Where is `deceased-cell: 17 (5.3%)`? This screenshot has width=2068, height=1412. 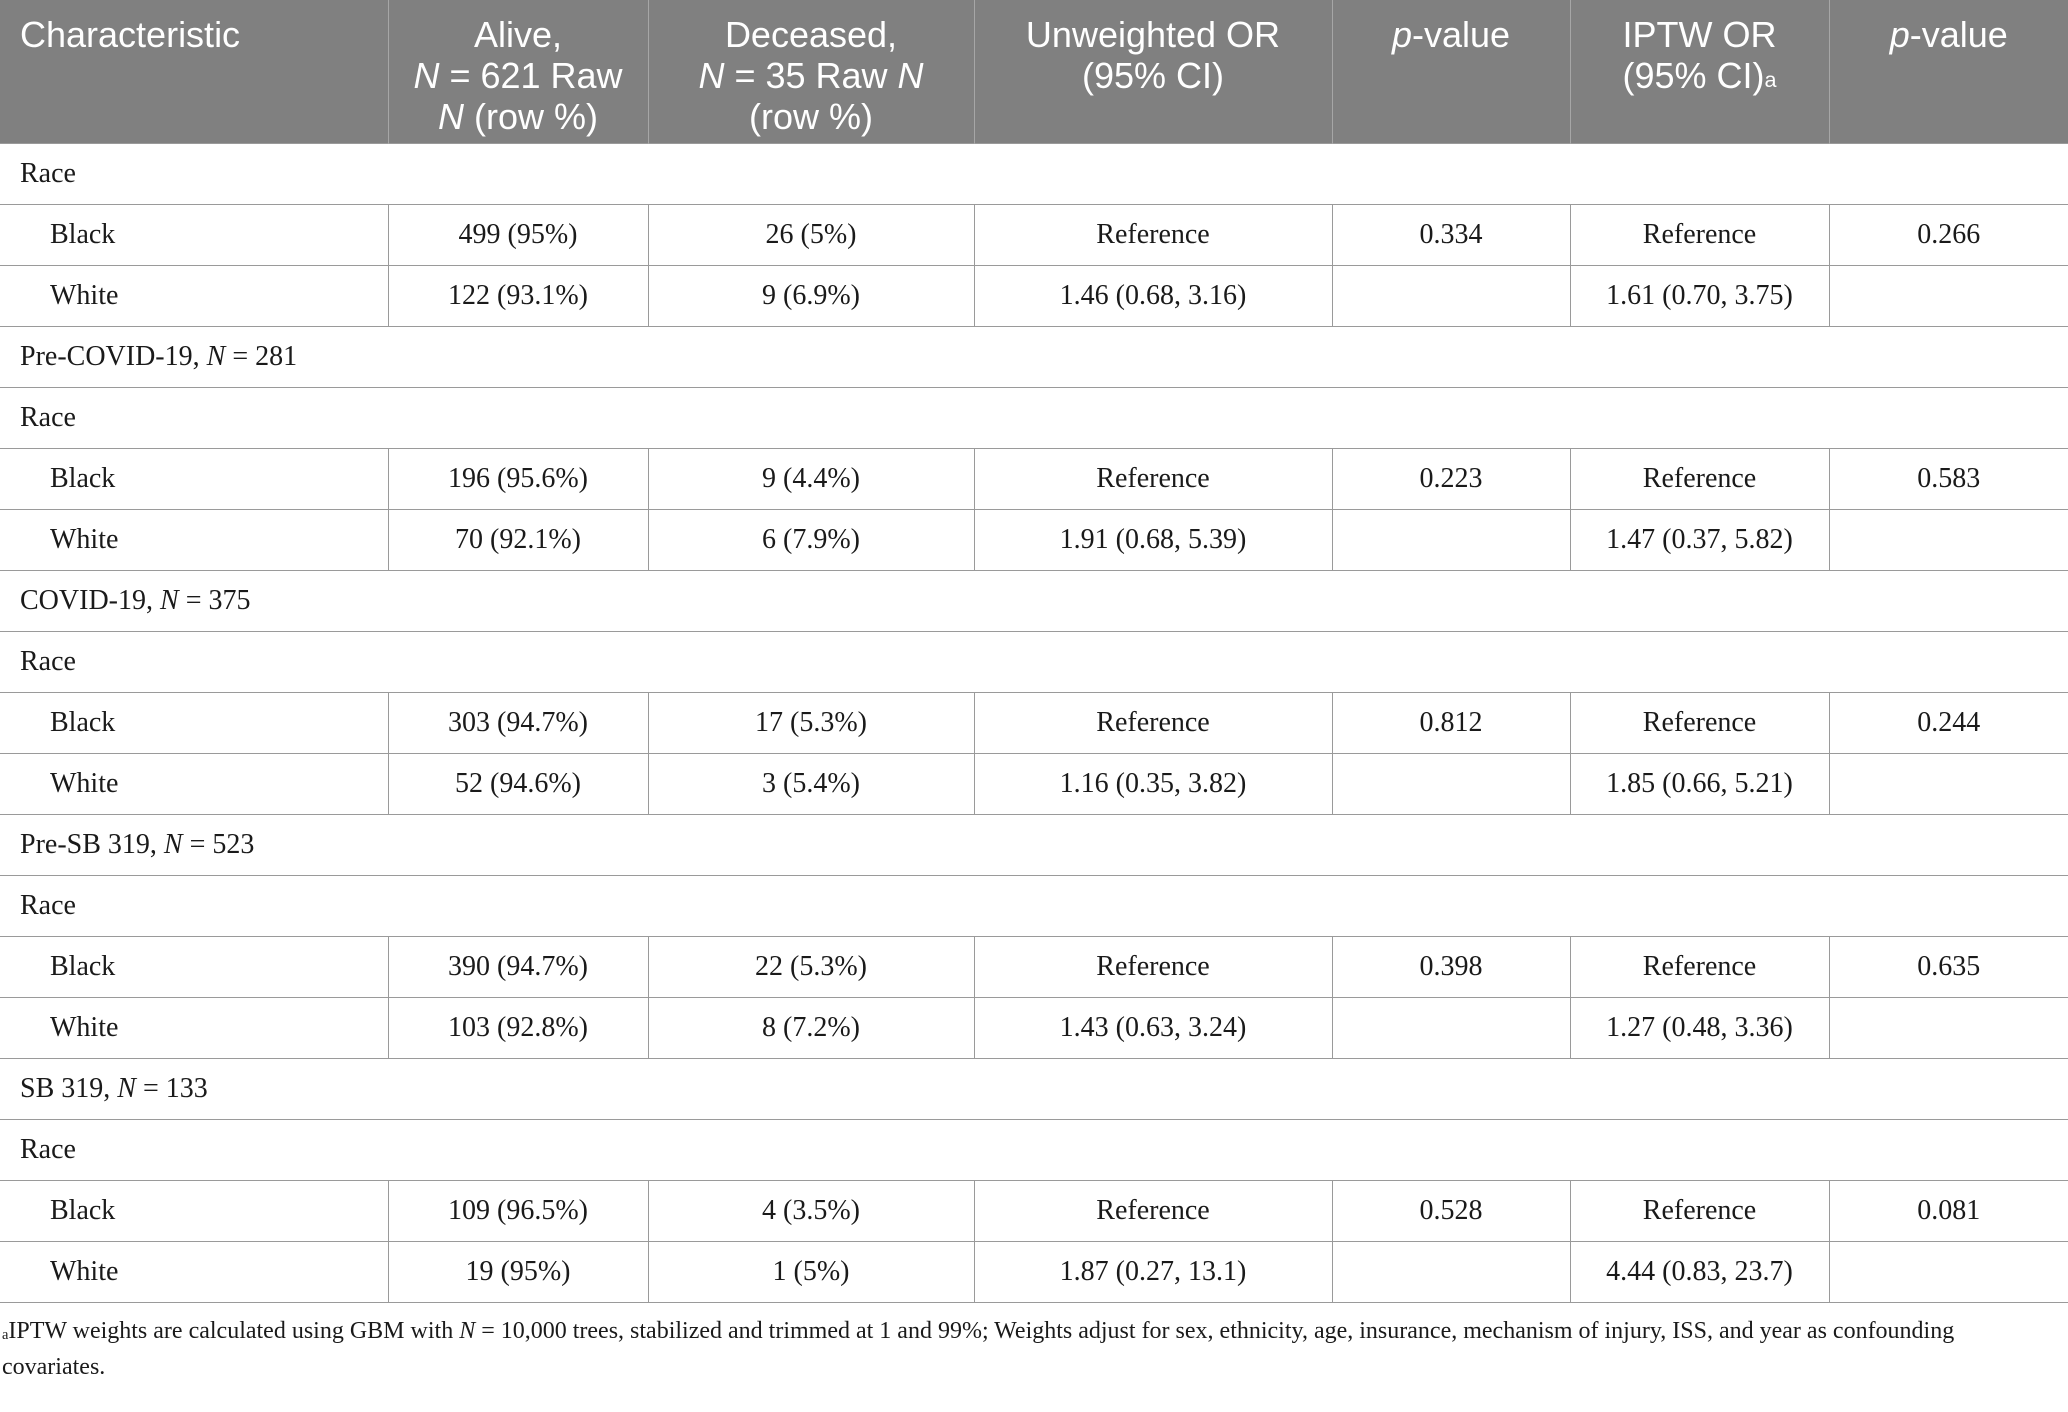 deceased-cell: 17 (5.3%) is located at coordinates (811, 722).